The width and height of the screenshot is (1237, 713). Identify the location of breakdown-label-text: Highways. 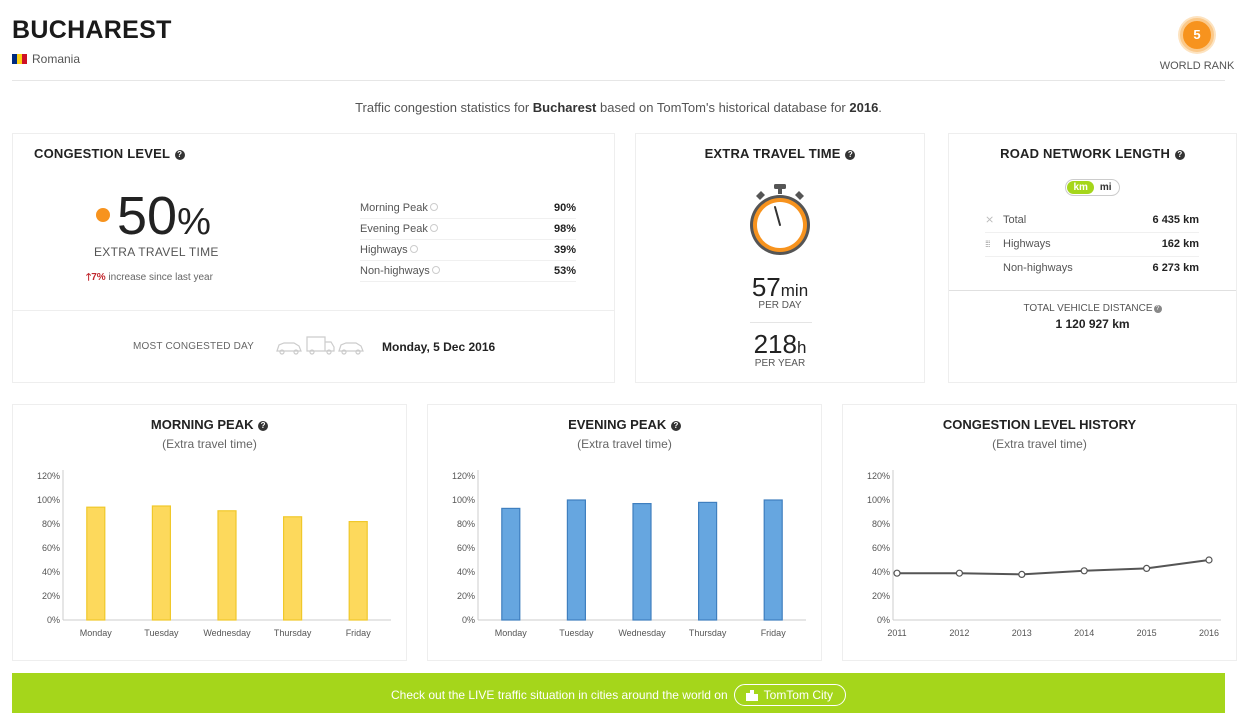
(384, 250).